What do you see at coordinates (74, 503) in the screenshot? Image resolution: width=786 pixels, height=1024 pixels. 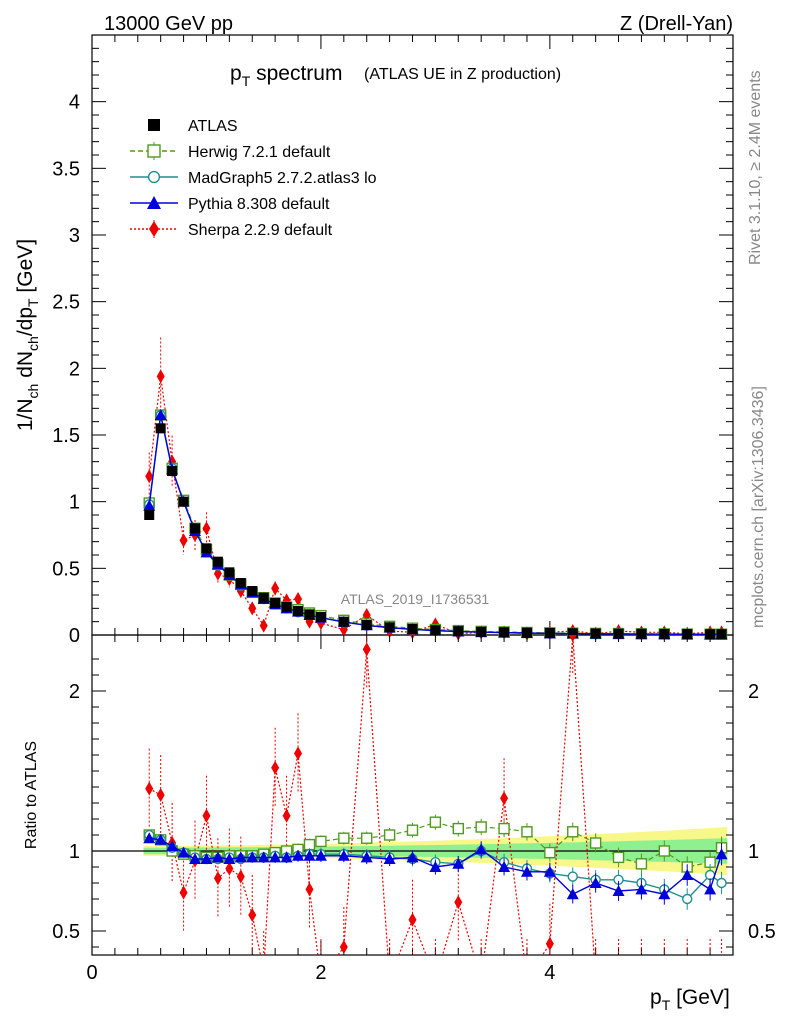 I see `main-y-tick-label: 1` at bounding box center [74, 503].